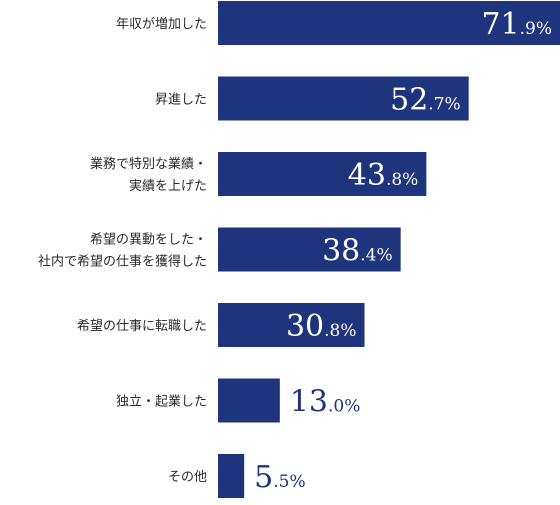 Image resolution: width=560 pixels, height=505 pixels. I want to click on value-label-5: 13.0%, so click(325, 402).